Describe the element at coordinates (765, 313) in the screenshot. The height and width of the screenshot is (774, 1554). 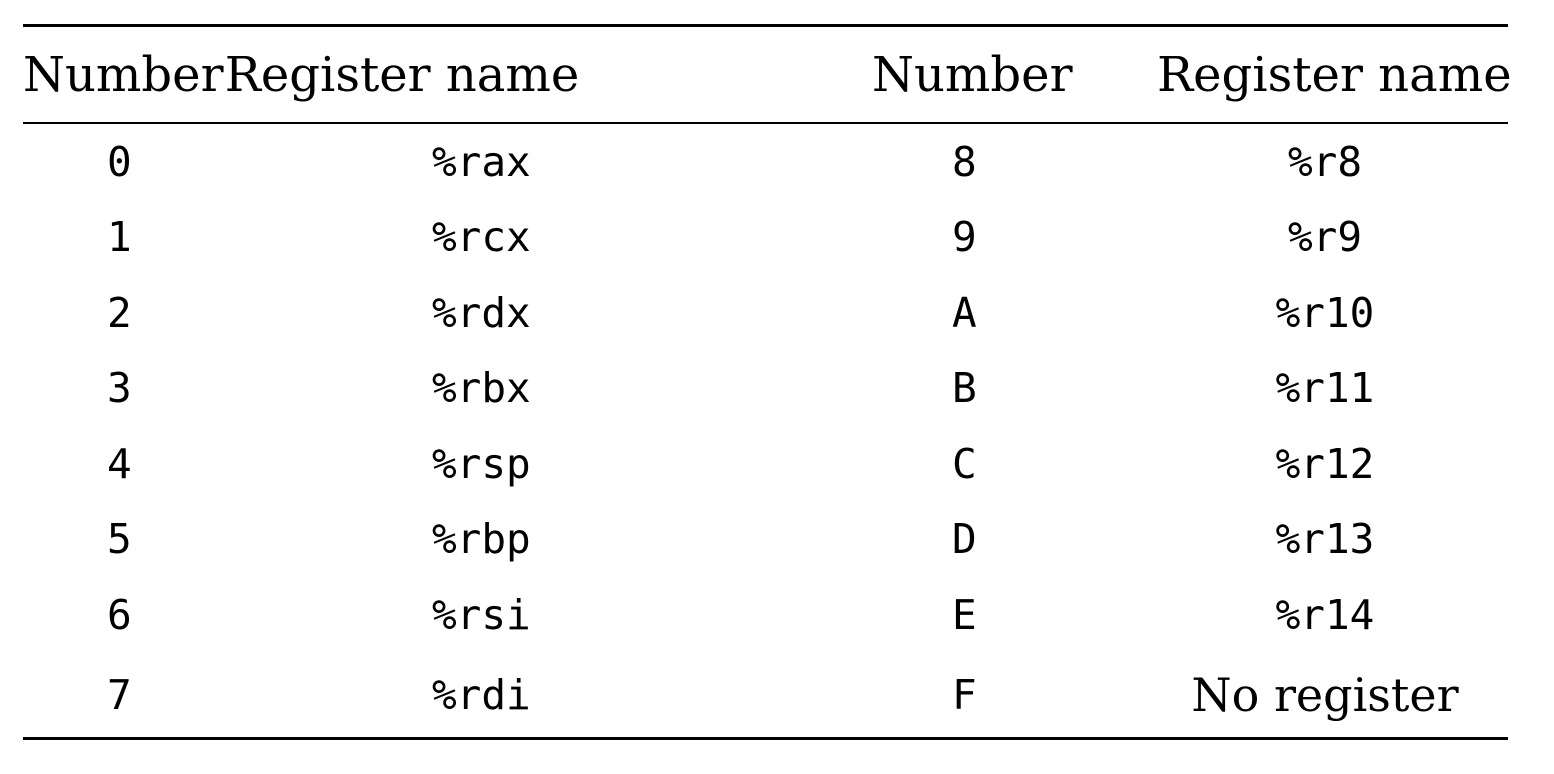
I see `table-row: 2 %rdx A %r10` at that location.